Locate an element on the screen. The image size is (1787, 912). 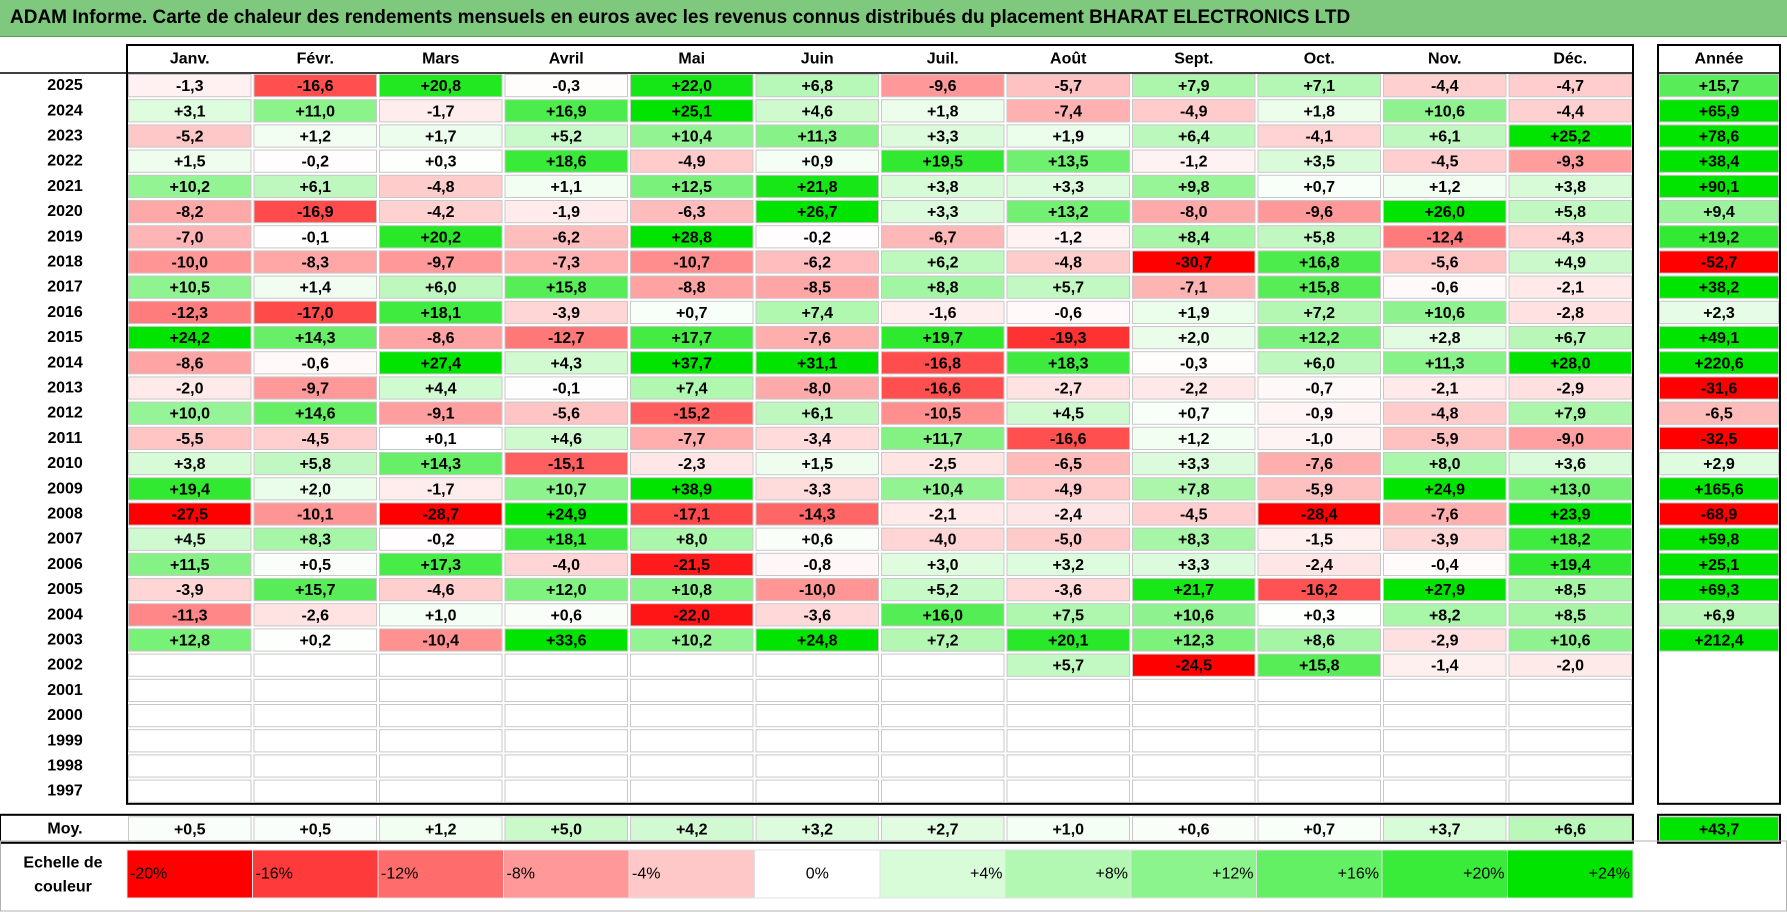
cell-value-label: +20,8 is located at coordinates (441, 86).